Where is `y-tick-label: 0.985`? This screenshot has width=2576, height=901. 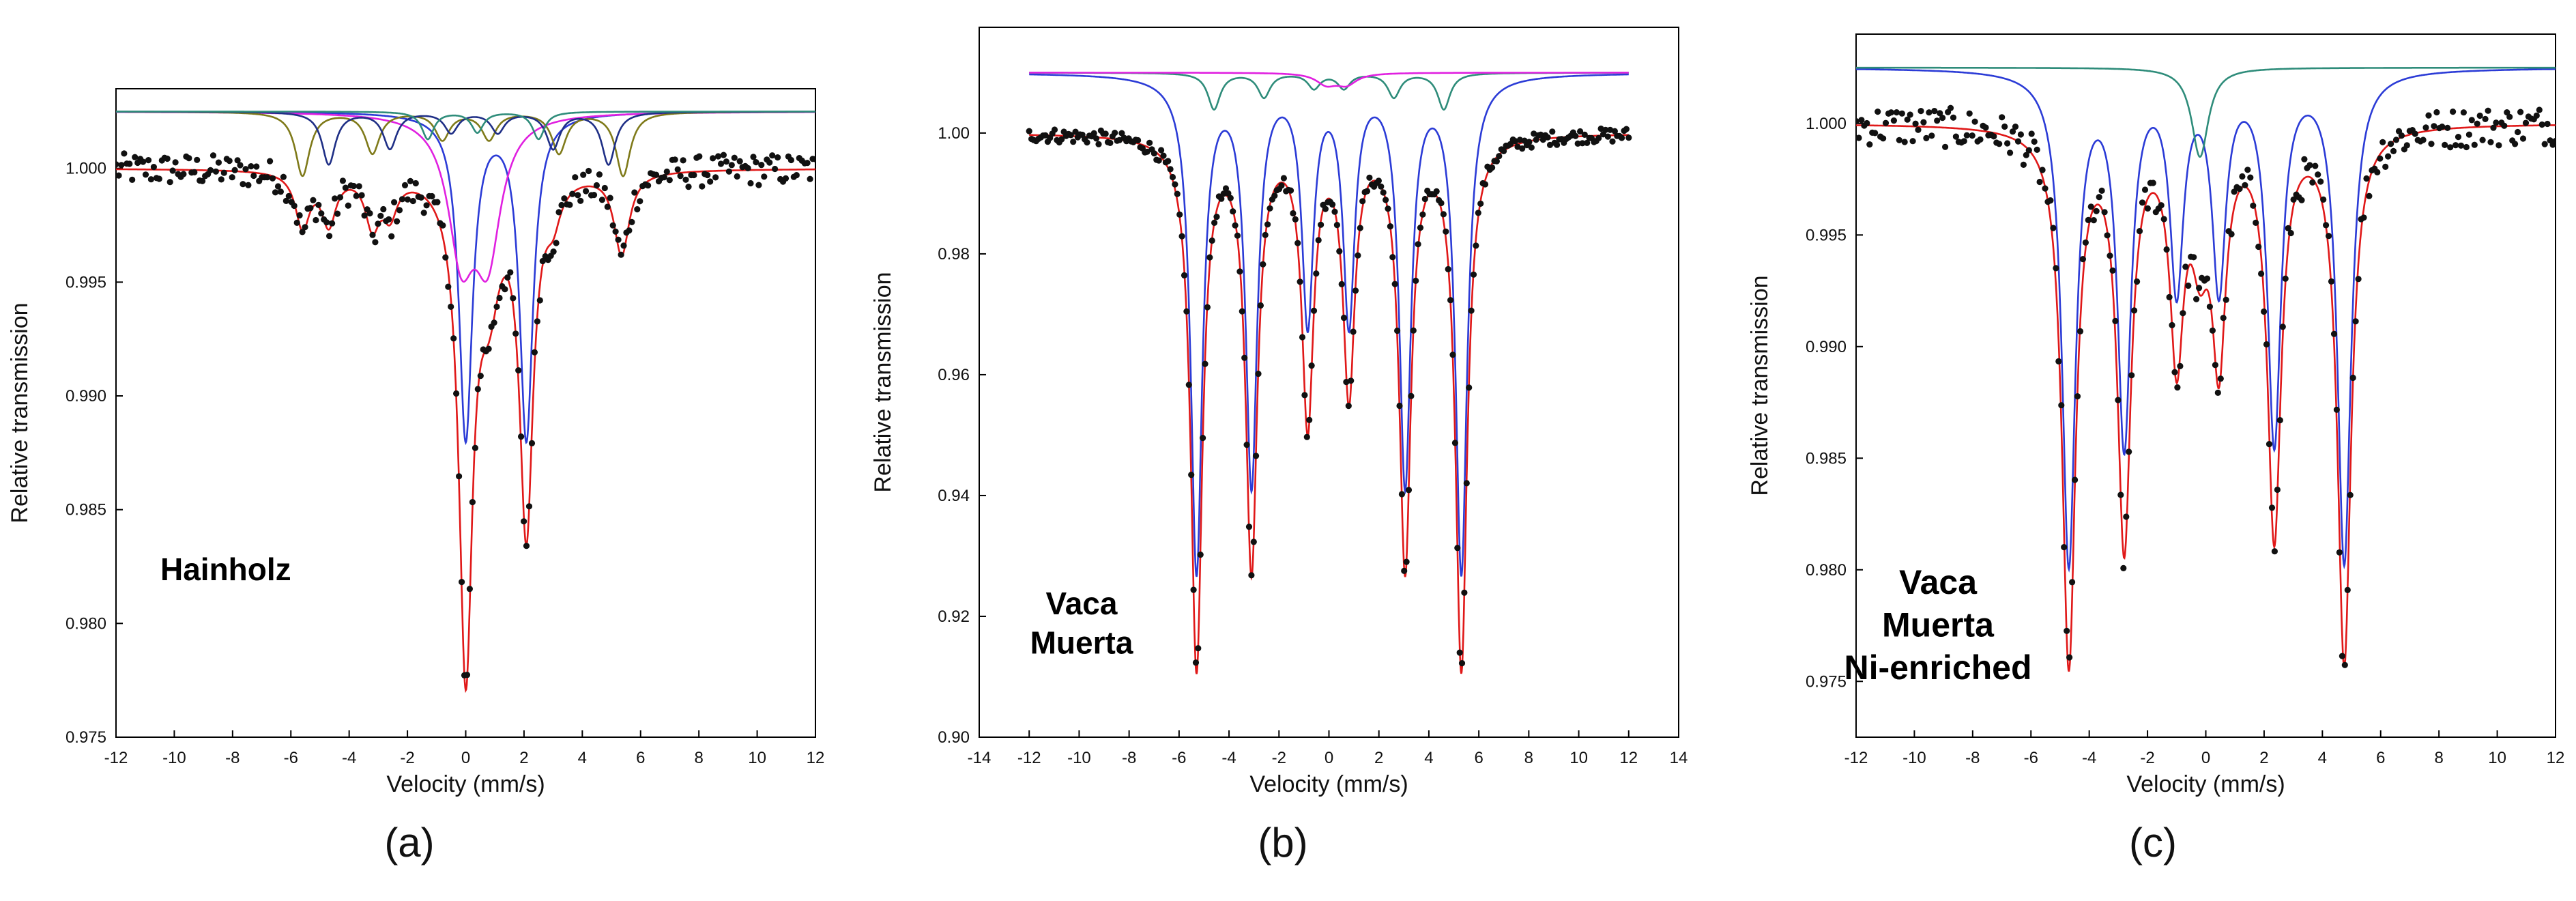 y-tick-label: 0.985 is located at coordinates (1826, 458).